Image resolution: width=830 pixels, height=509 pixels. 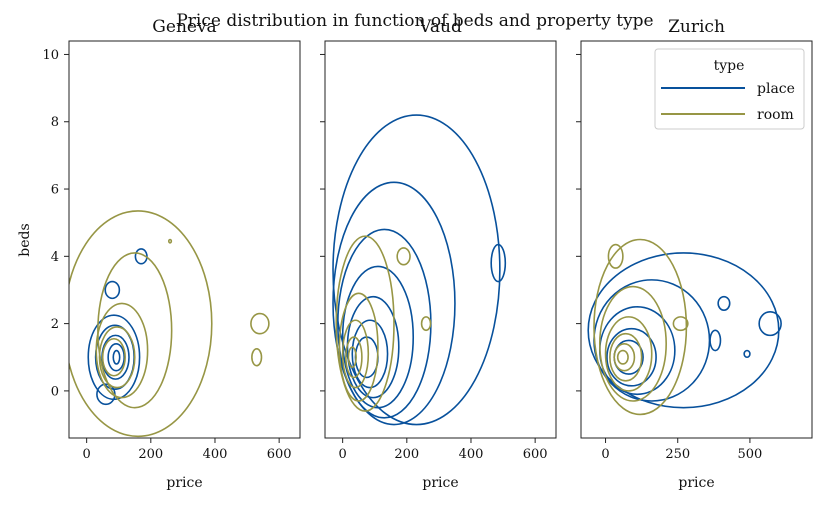 I want to click on y-tick-label-2: 2, so click(x=55, y=324).